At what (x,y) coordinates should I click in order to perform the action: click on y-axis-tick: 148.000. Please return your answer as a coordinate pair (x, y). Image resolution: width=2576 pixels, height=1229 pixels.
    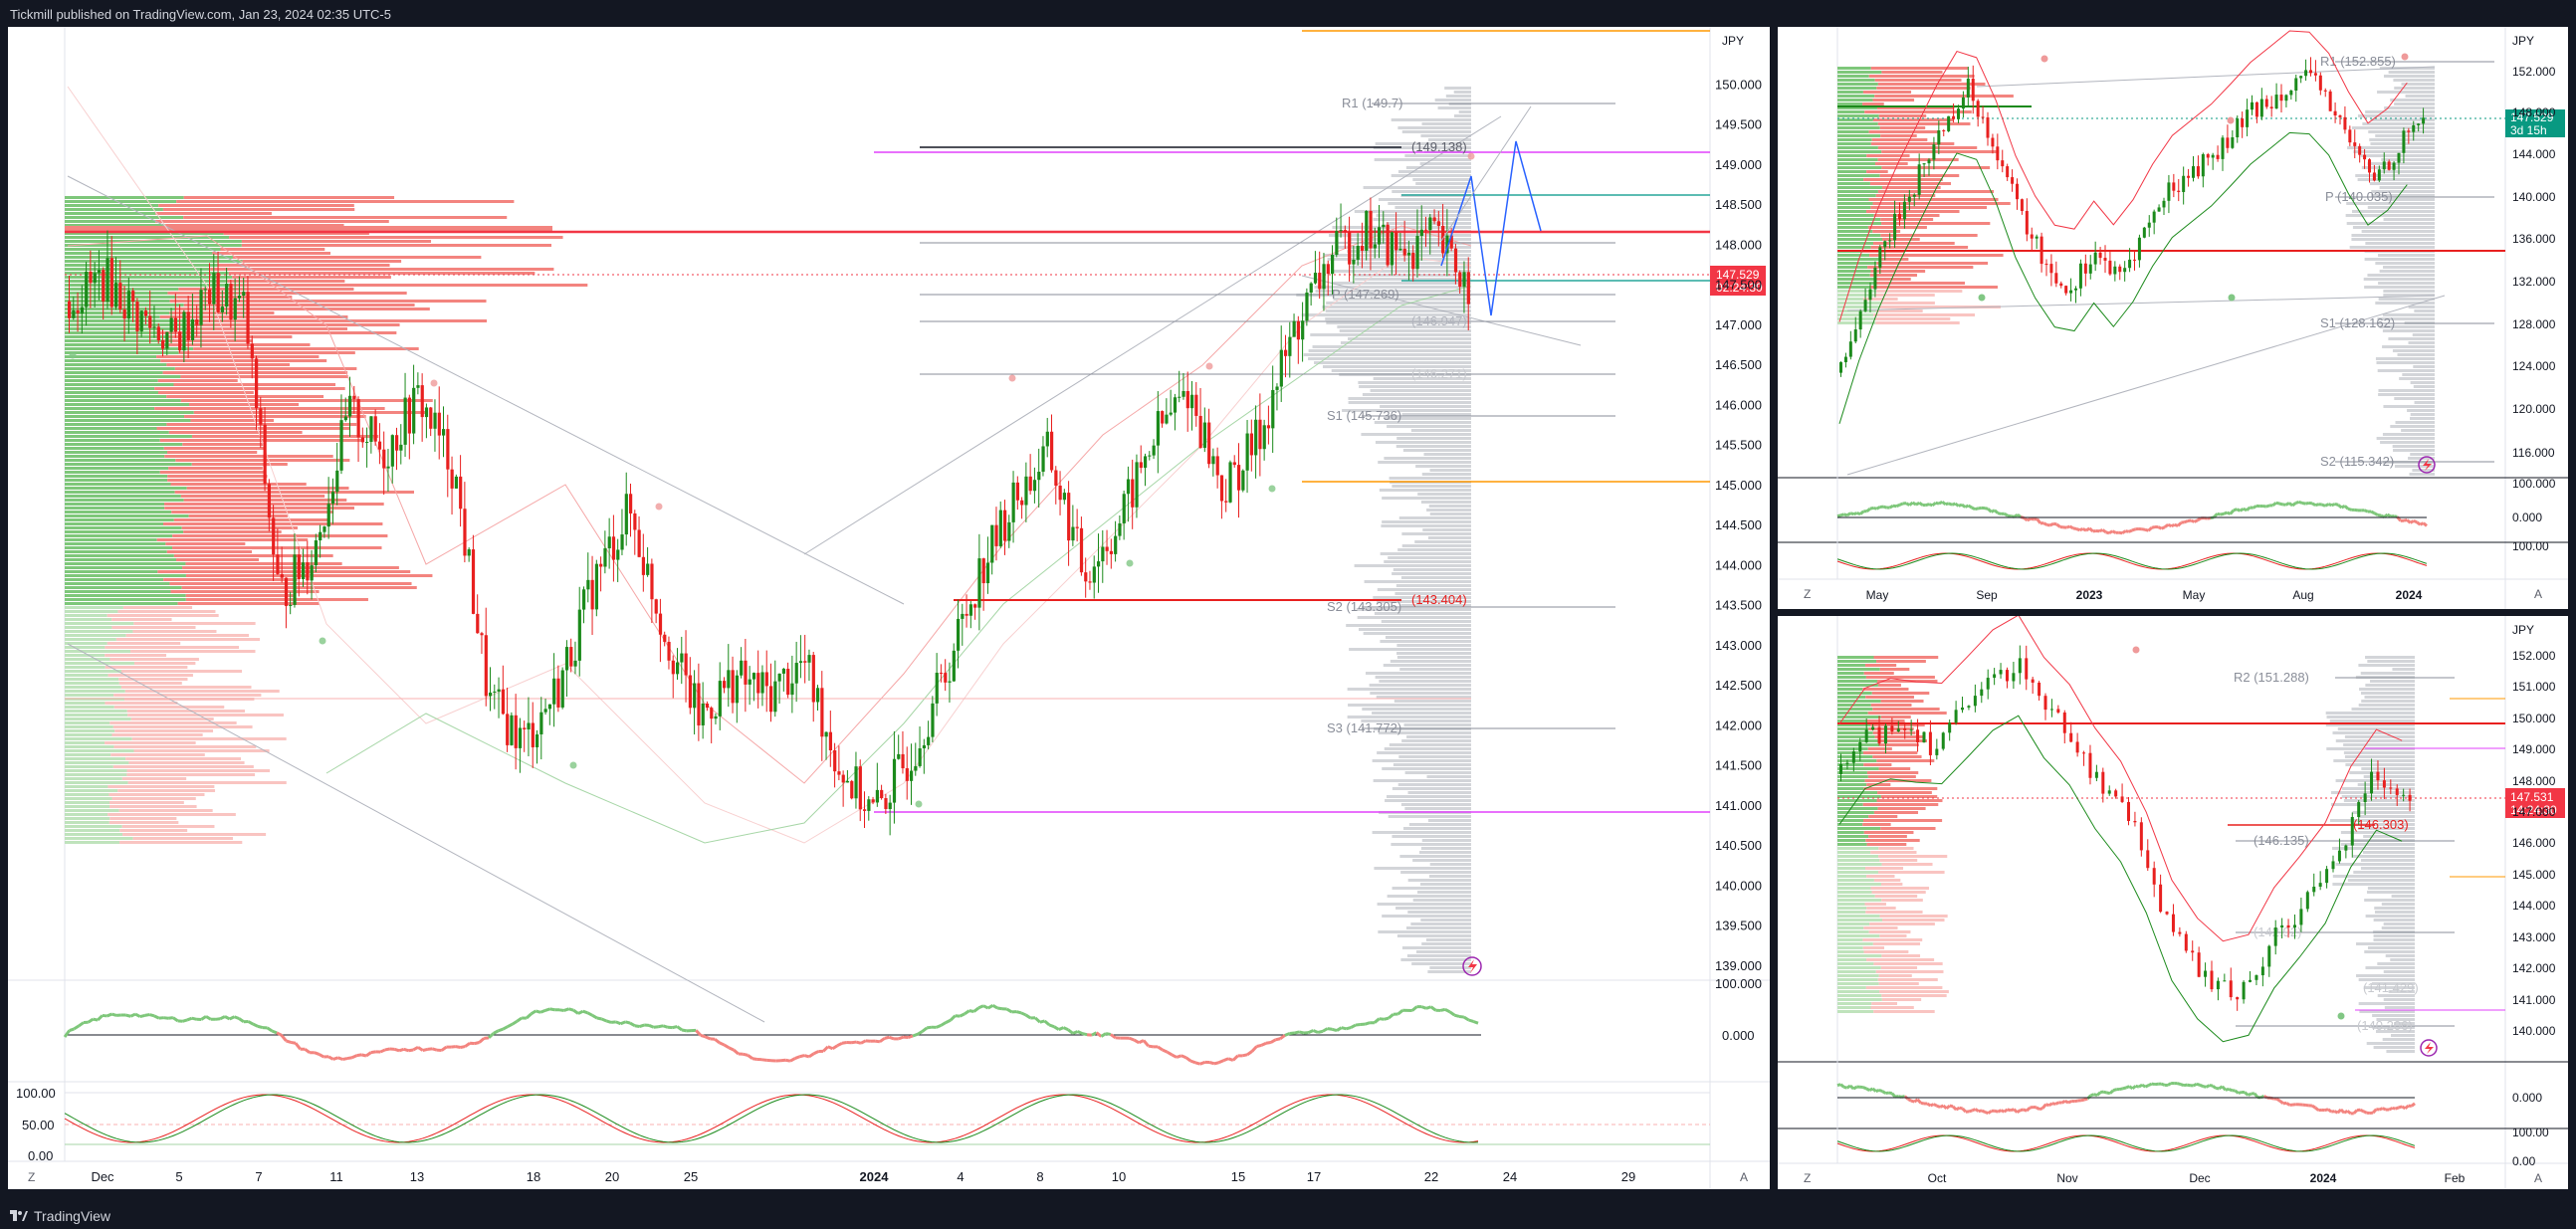
    Looking at the image, I should click on (2534, 112).